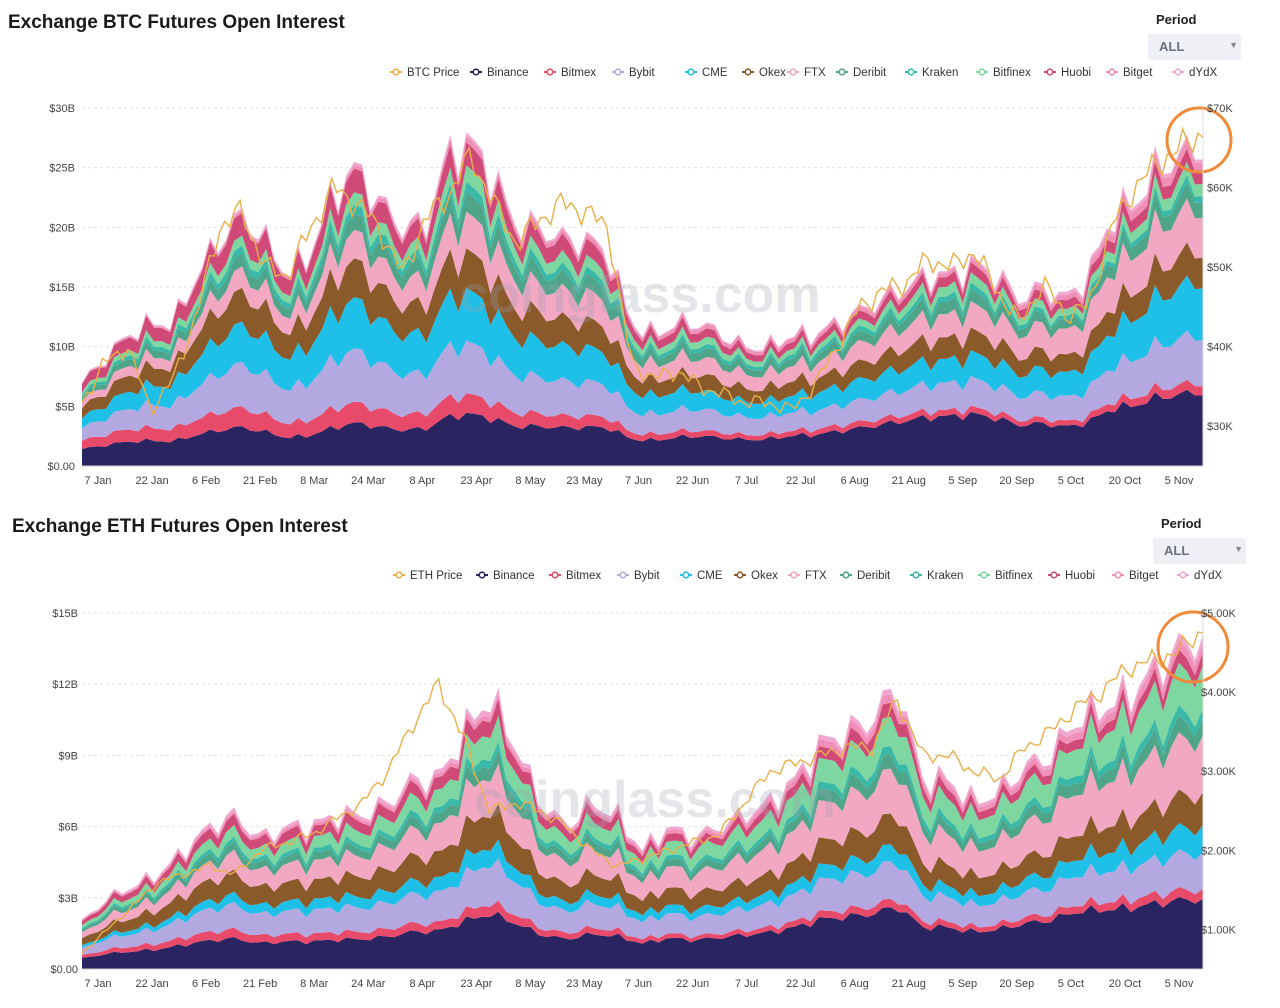 This screenshot has width=1280, height=1008. What do you see at coordinates (642, 902) in the screenshot?
I see `area-bybit` at bounding box center [642, 902].